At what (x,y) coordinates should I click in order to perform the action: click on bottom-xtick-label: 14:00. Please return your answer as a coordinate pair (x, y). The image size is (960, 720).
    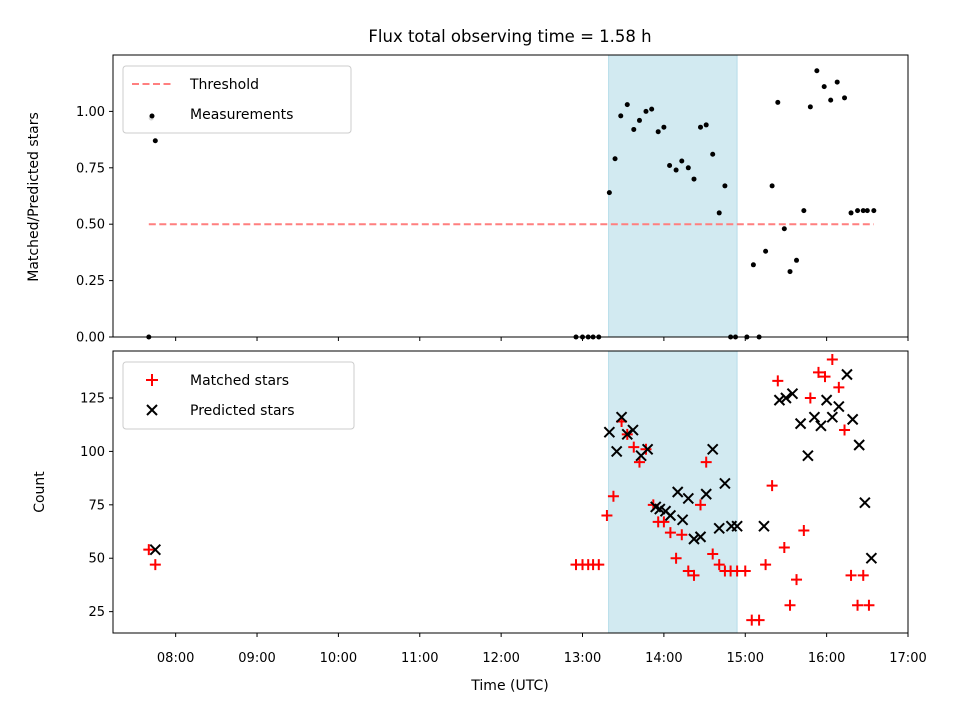
    Looking at the image, I should click on (663, 658).